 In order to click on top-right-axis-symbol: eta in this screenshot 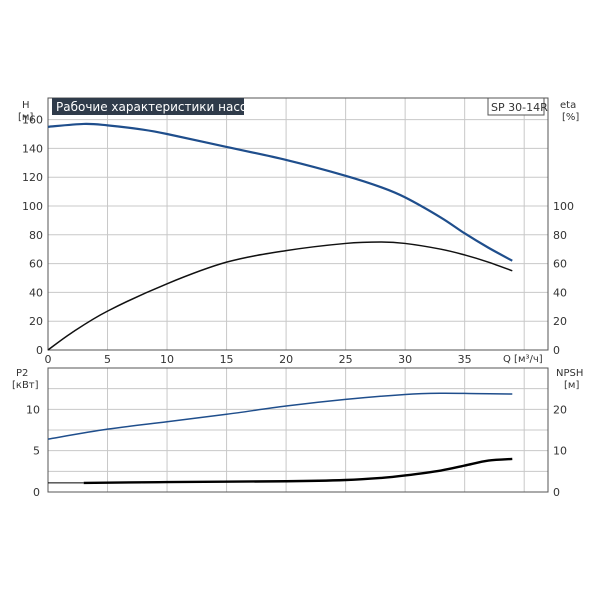, I will do `click(568, 105)`.